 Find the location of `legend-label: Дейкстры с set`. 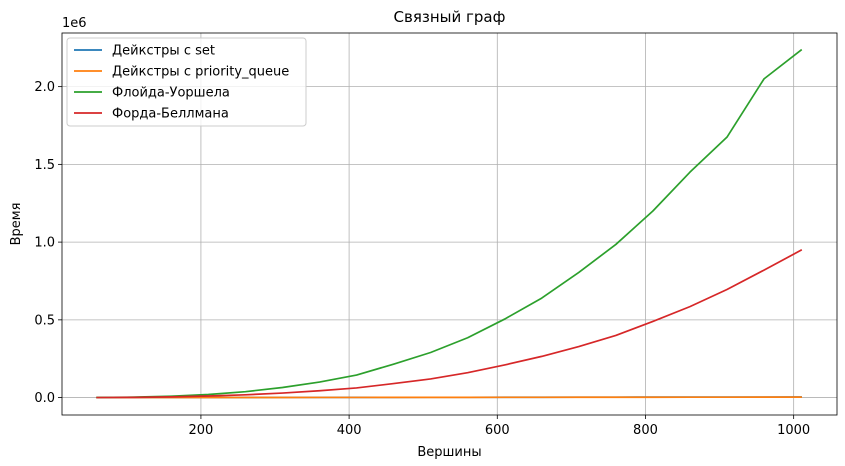

legend-label: Дейкстры с set is located at coordinates (163, 51).